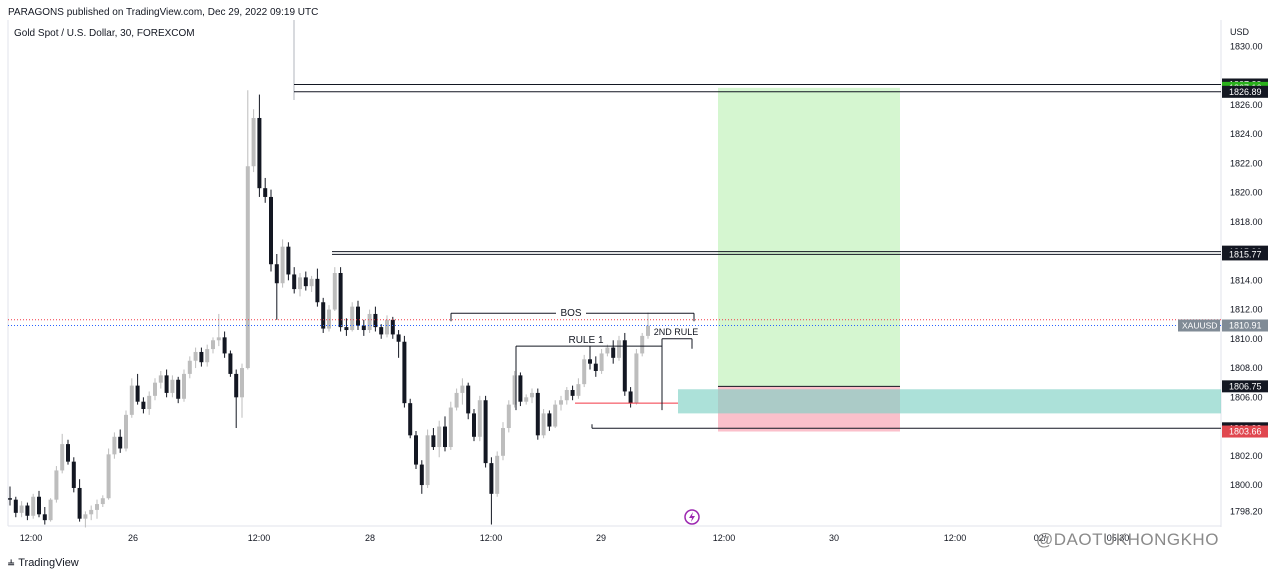 The image size is (1280, 576). Describe the element at coordinates (1246, 280) in the screenshot. I see `price-tick-label: 1814.00` at that location.